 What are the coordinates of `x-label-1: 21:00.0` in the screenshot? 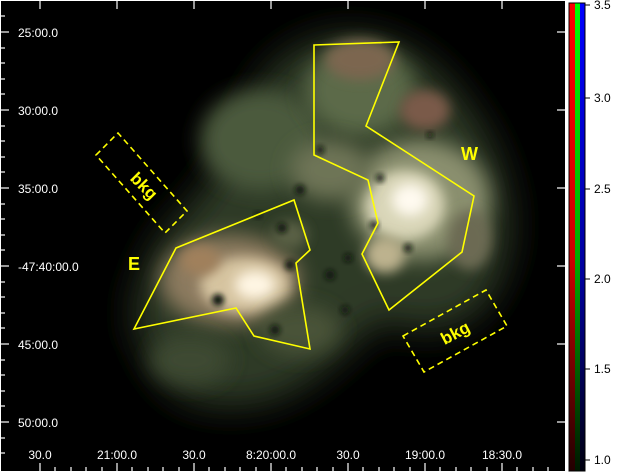 It's located at (117, 455).